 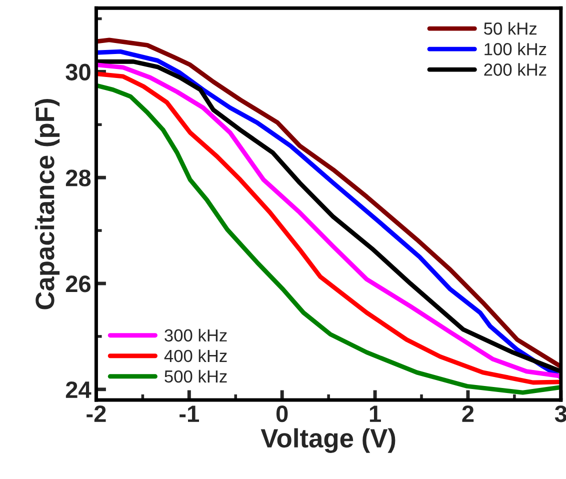 What do you see at coordinates (47, 204) in the screenshot?
I see `y-axis-title: Capacitance (pF)` at bounding box center [47, 204].